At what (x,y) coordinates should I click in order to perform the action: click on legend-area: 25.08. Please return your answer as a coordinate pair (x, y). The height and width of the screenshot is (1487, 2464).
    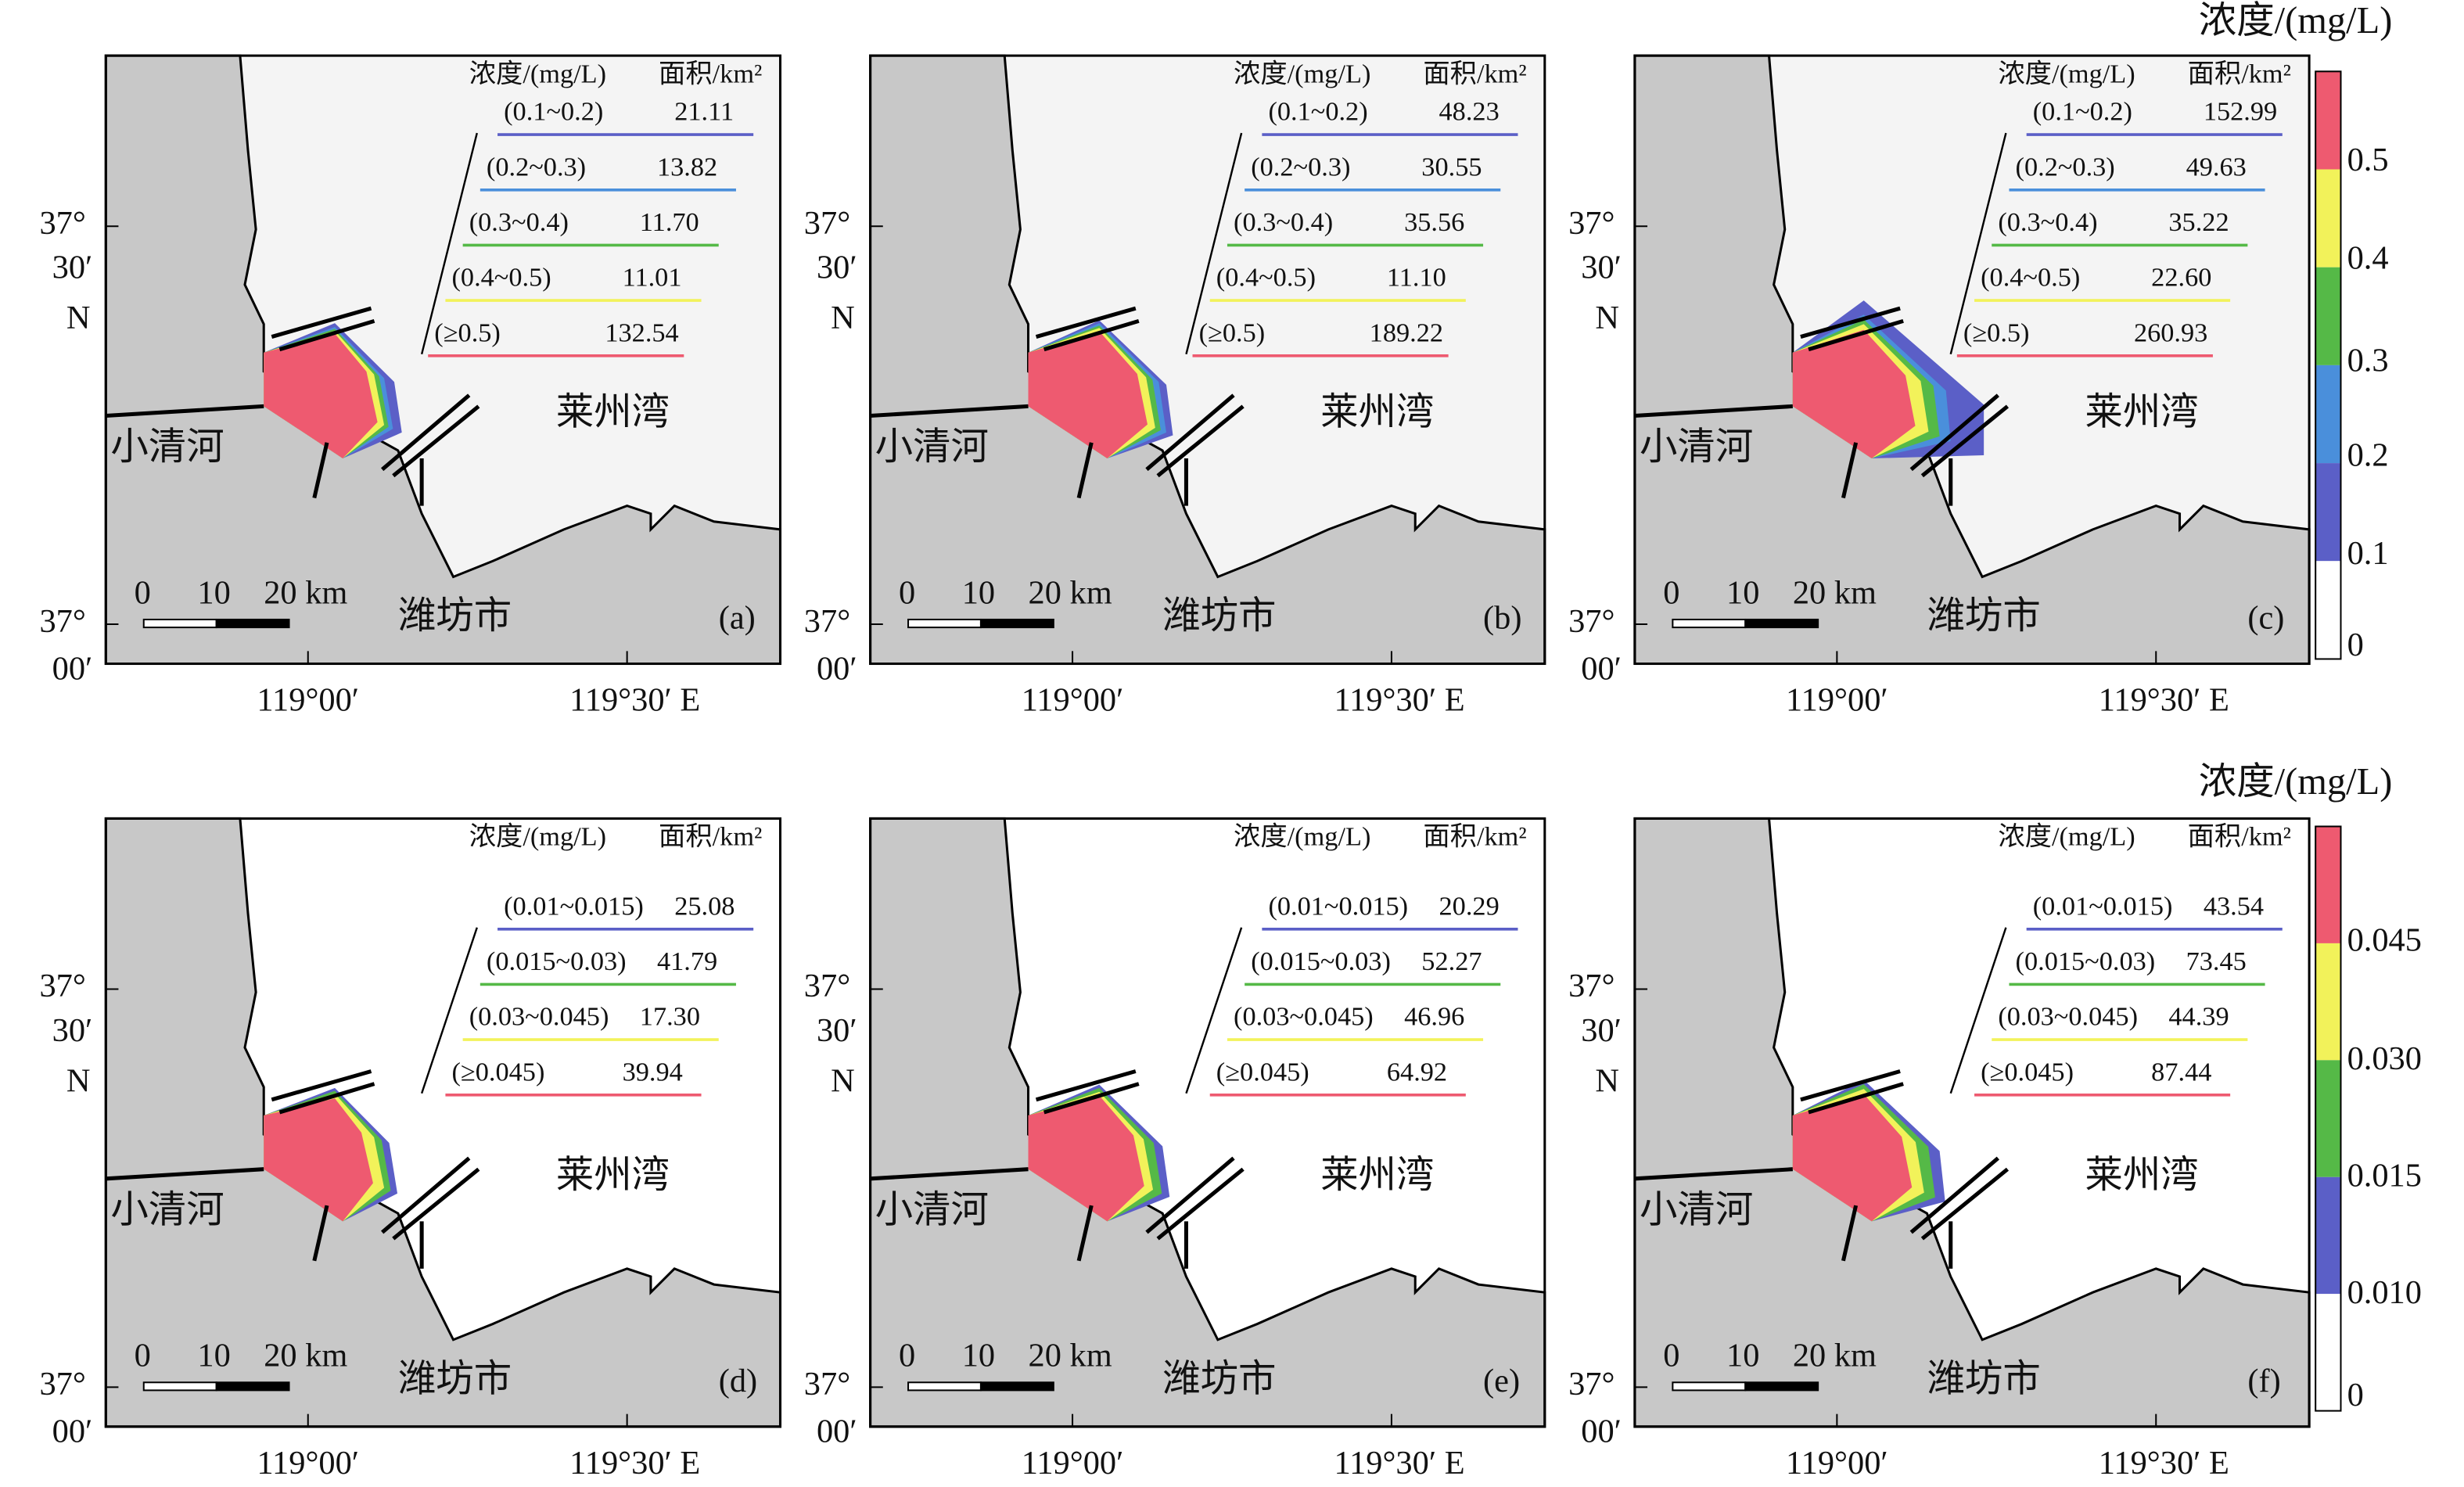
    Looking at the image, I should click on (704, 906).